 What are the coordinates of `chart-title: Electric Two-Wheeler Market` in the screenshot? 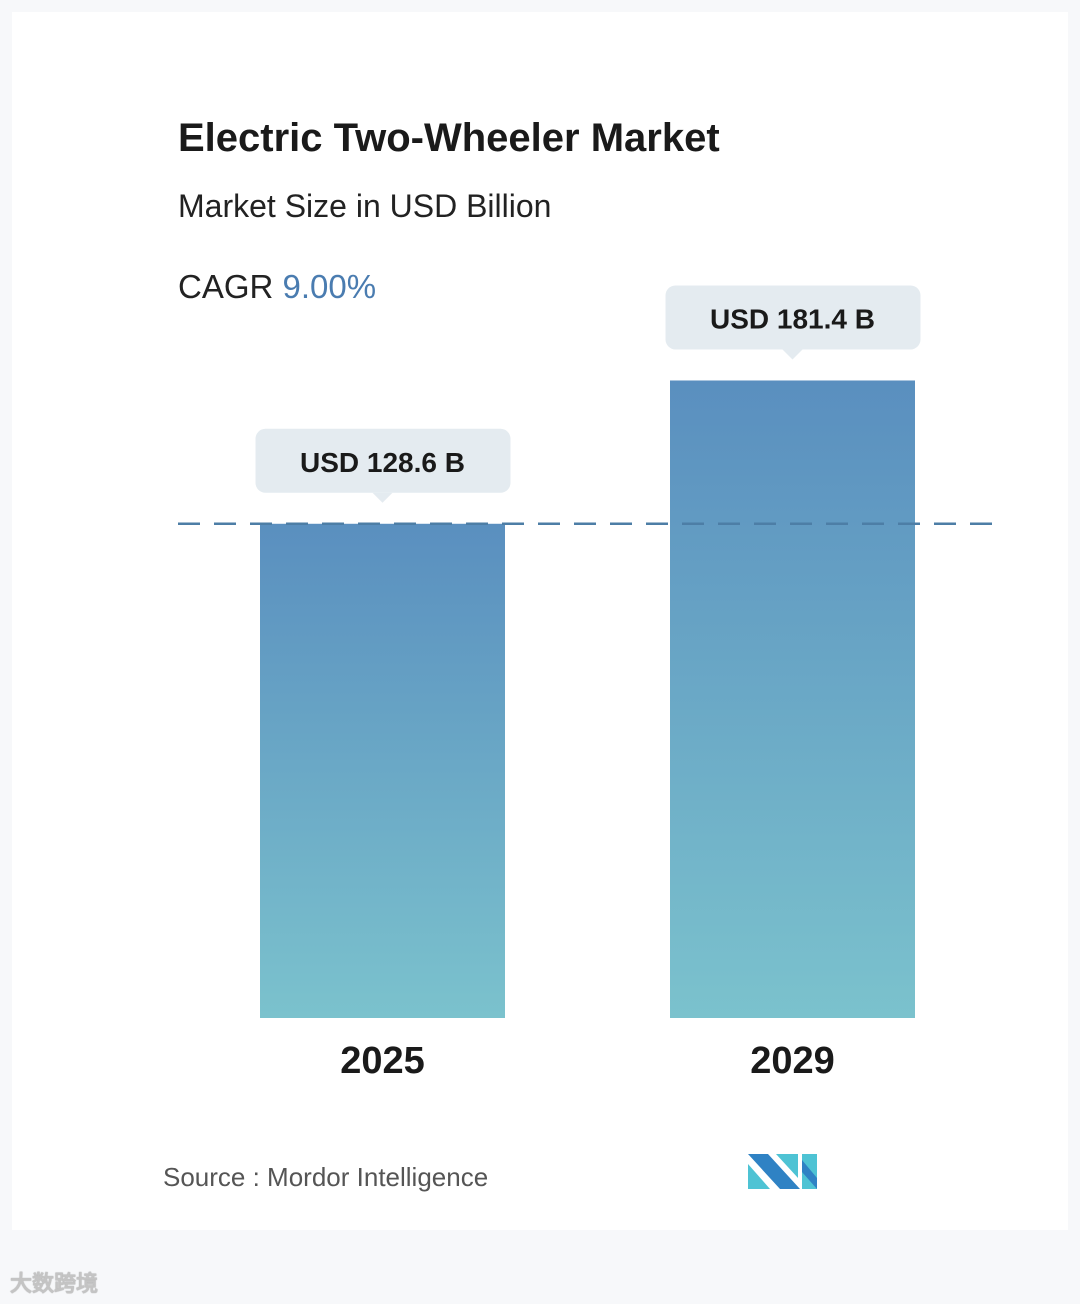 It's located at (449, 138).